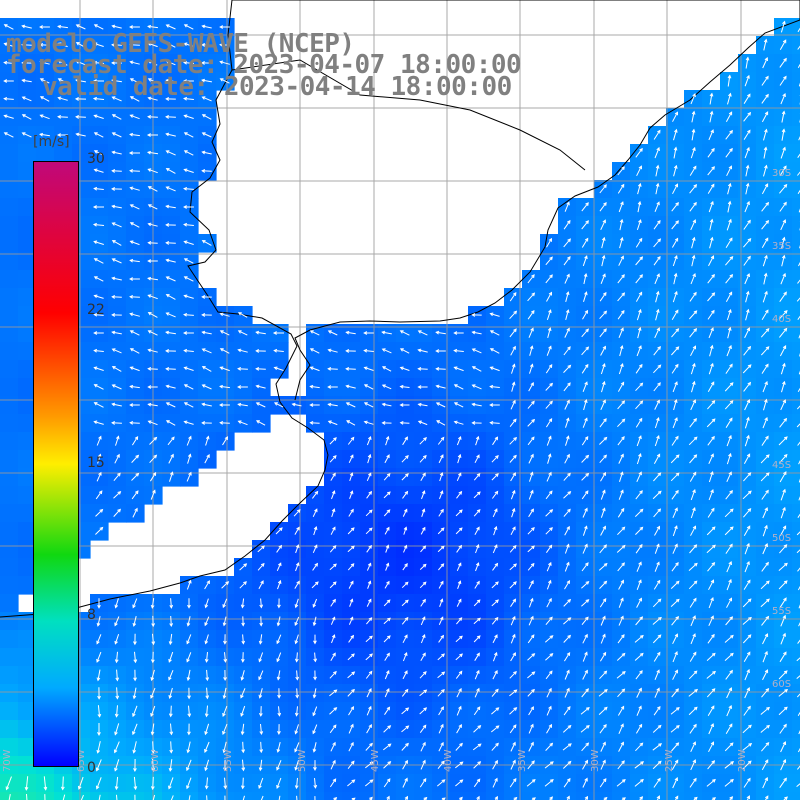 The width and height of the screenshot is (800, 800). I want to click on longitude-label: 60W, so click(155, 760).